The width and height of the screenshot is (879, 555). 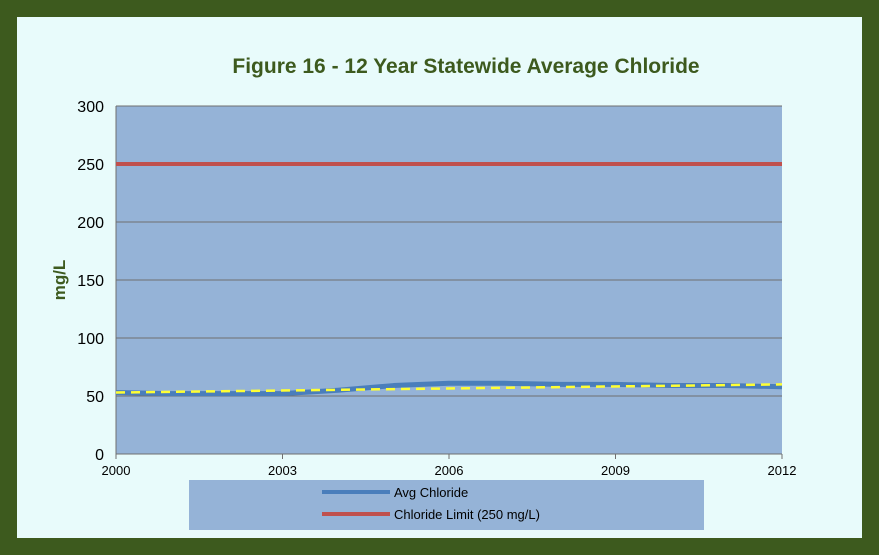 What do you see at coordinates (282, 470) in the screenshot?
I see `x-tick-label: 2003` at bounding box center [282, 470].